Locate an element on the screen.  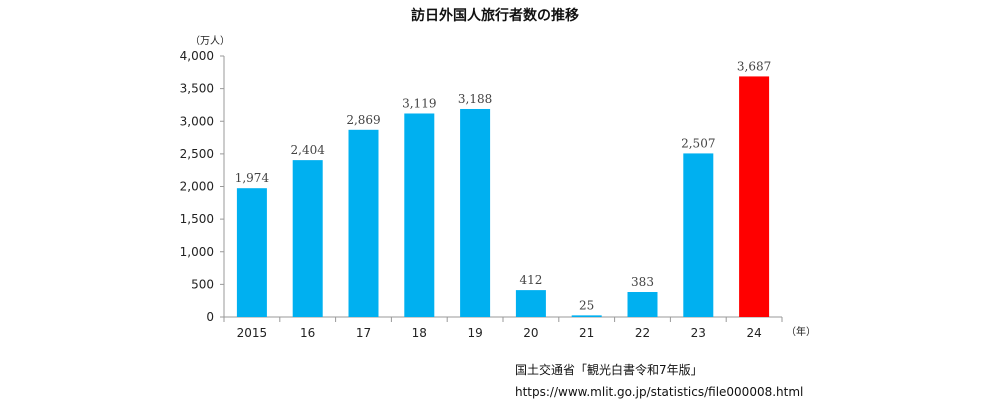
data-label-21: 25 is located at coordinates (586, 305).